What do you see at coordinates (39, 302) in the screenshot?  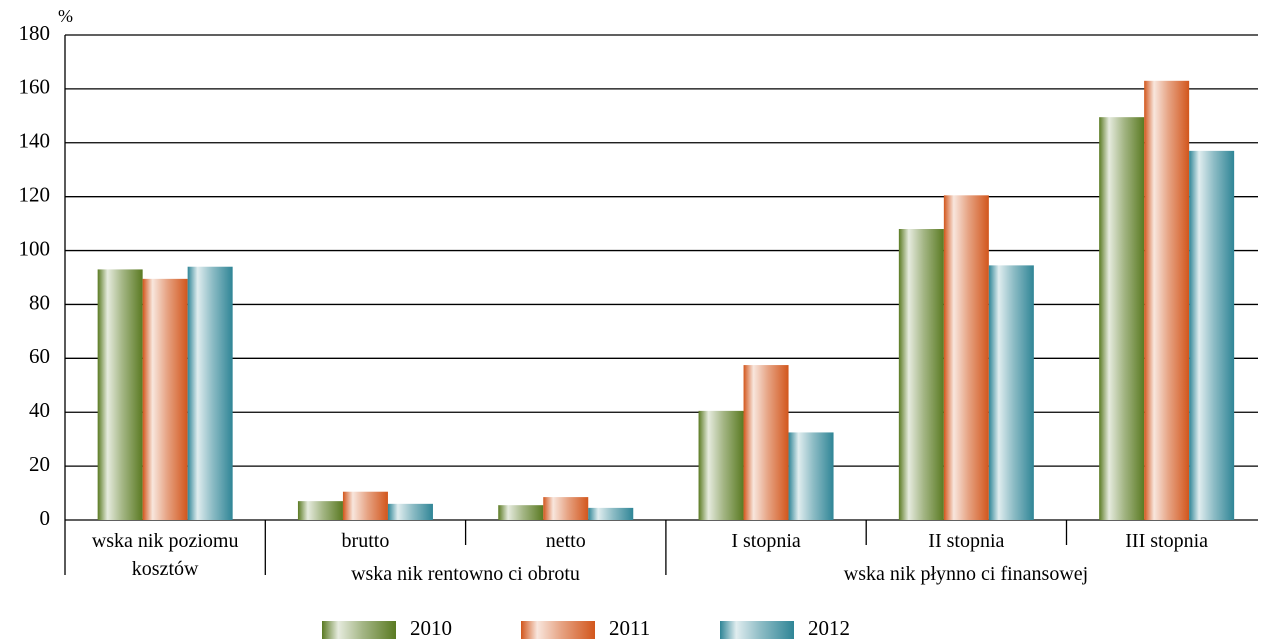 I see `y-tick-label: 80` at bounding box center [39, 302].